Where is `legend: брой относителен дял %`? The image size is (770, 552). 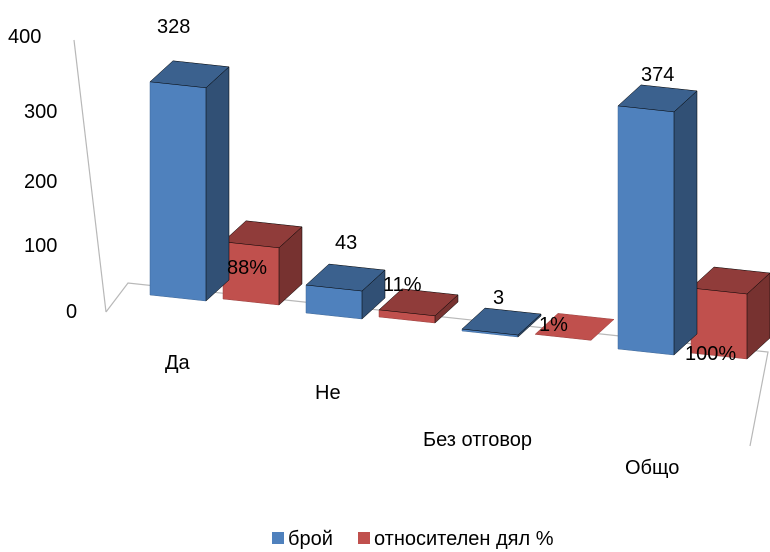 legend: брой относителен дял % is located at coordinates (413, 539).